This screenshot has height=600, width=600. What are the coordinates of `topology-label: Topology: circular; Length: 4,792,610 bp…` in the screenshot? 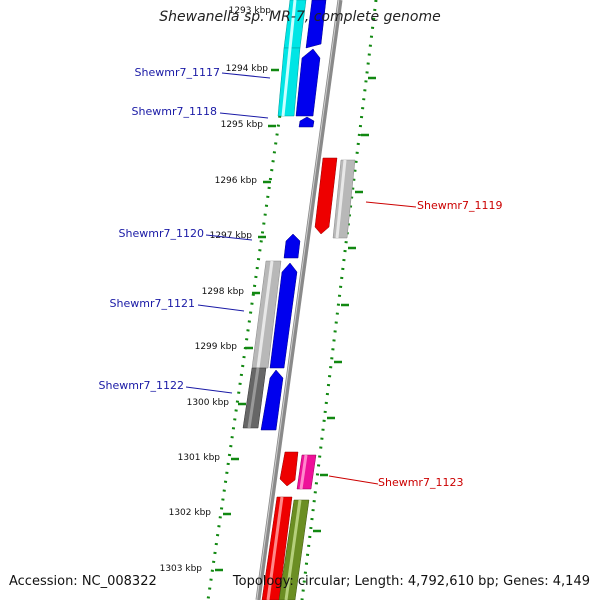 It's located at (411, 581).